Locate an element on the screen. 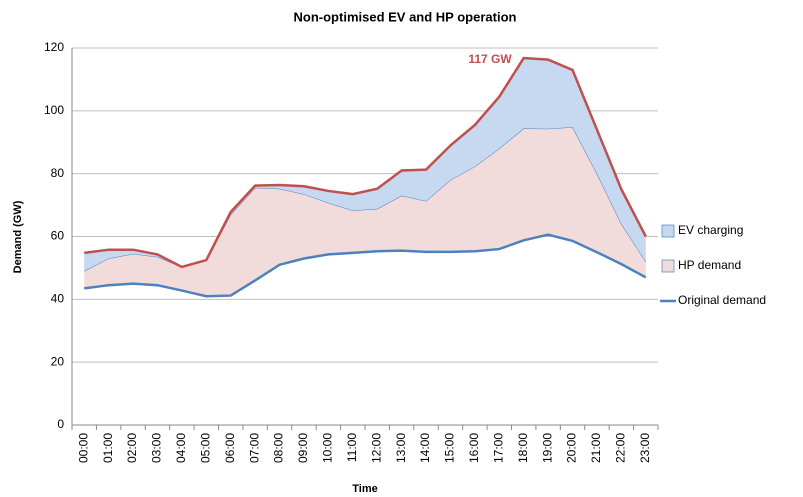 This screenshot has width=803, height=497. x-tick-label: 19:00 is located at coordinates (547, 448).